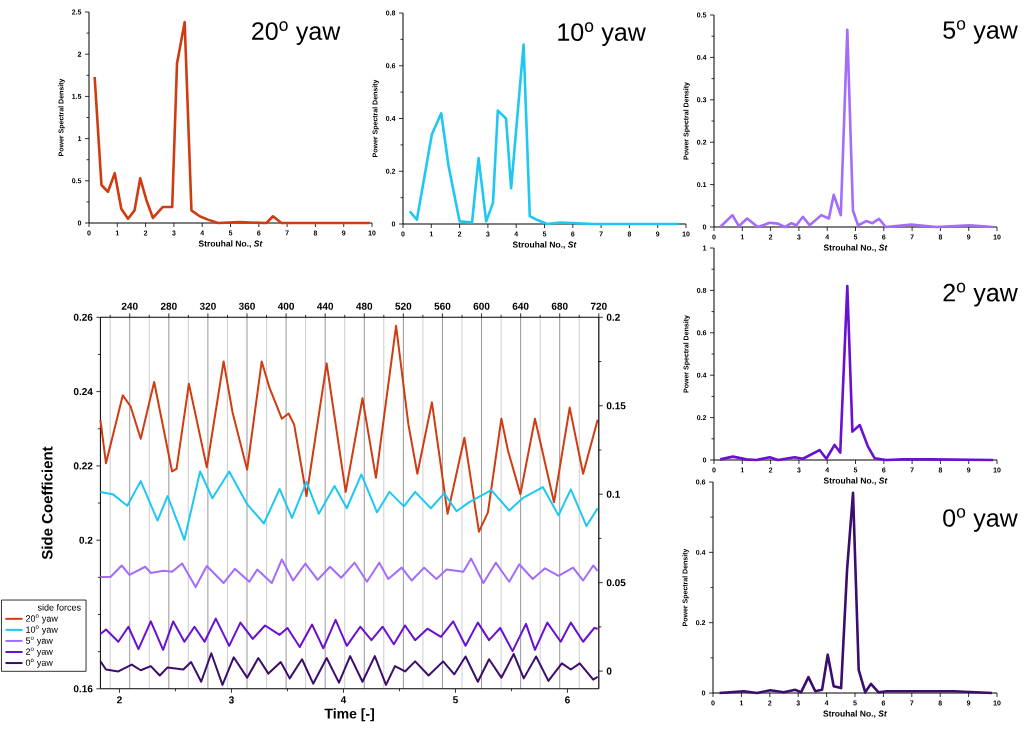 This screenshot has height=729, width=1030. Describe the element at coordinates (119, 700) in the screenshot. I see `x-tick-label: 2` at that location.